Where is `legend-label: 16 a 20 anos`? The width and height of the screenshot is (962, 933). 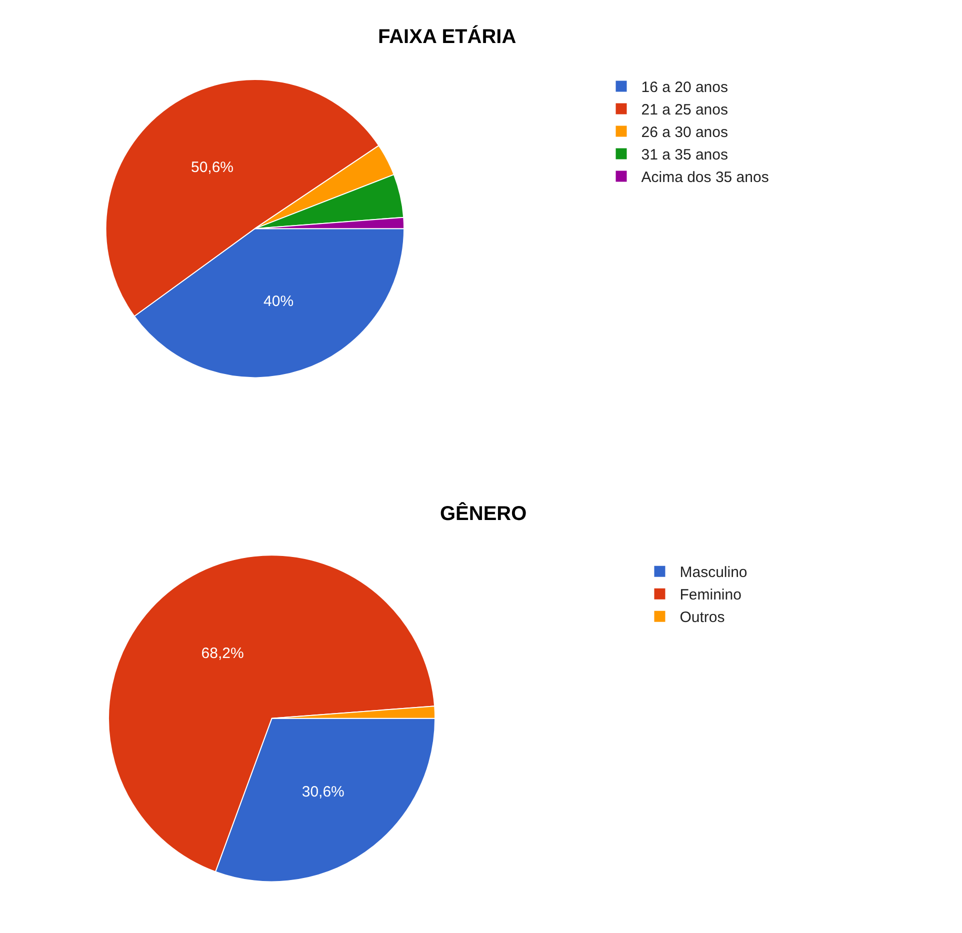
legend-label: 16 a 20 anos is located at coordinates (684, 87).